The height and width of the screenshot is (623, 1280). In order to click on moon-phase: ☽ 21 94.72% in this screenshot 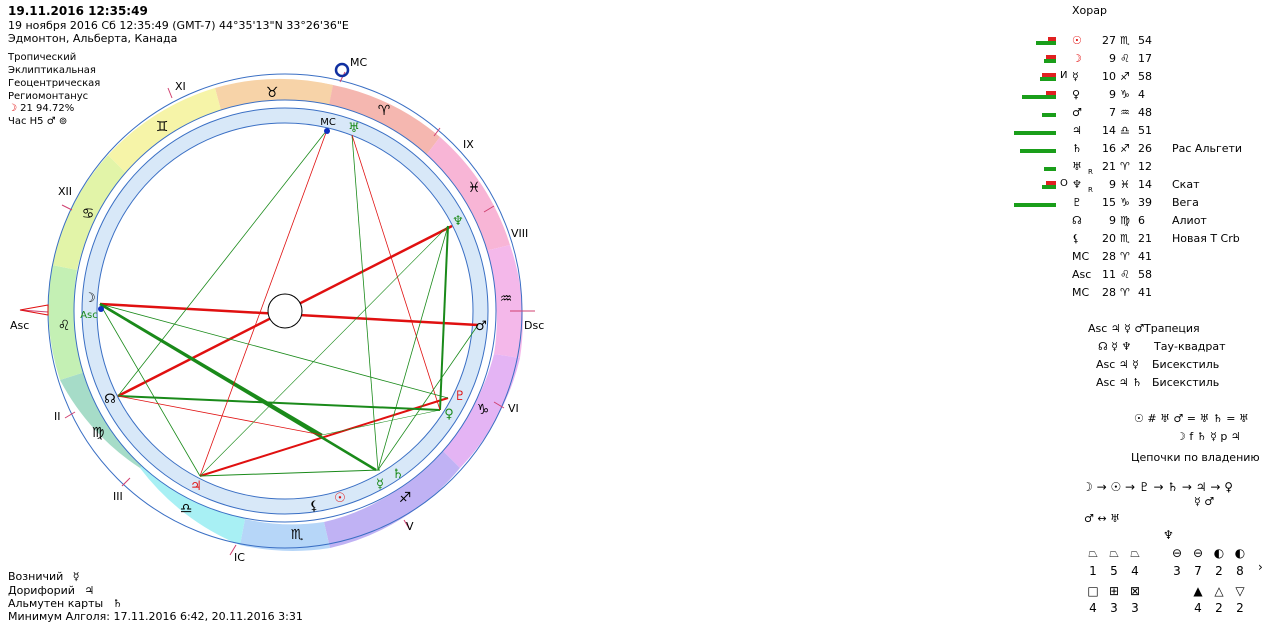, I will do `click(41, 109)`.